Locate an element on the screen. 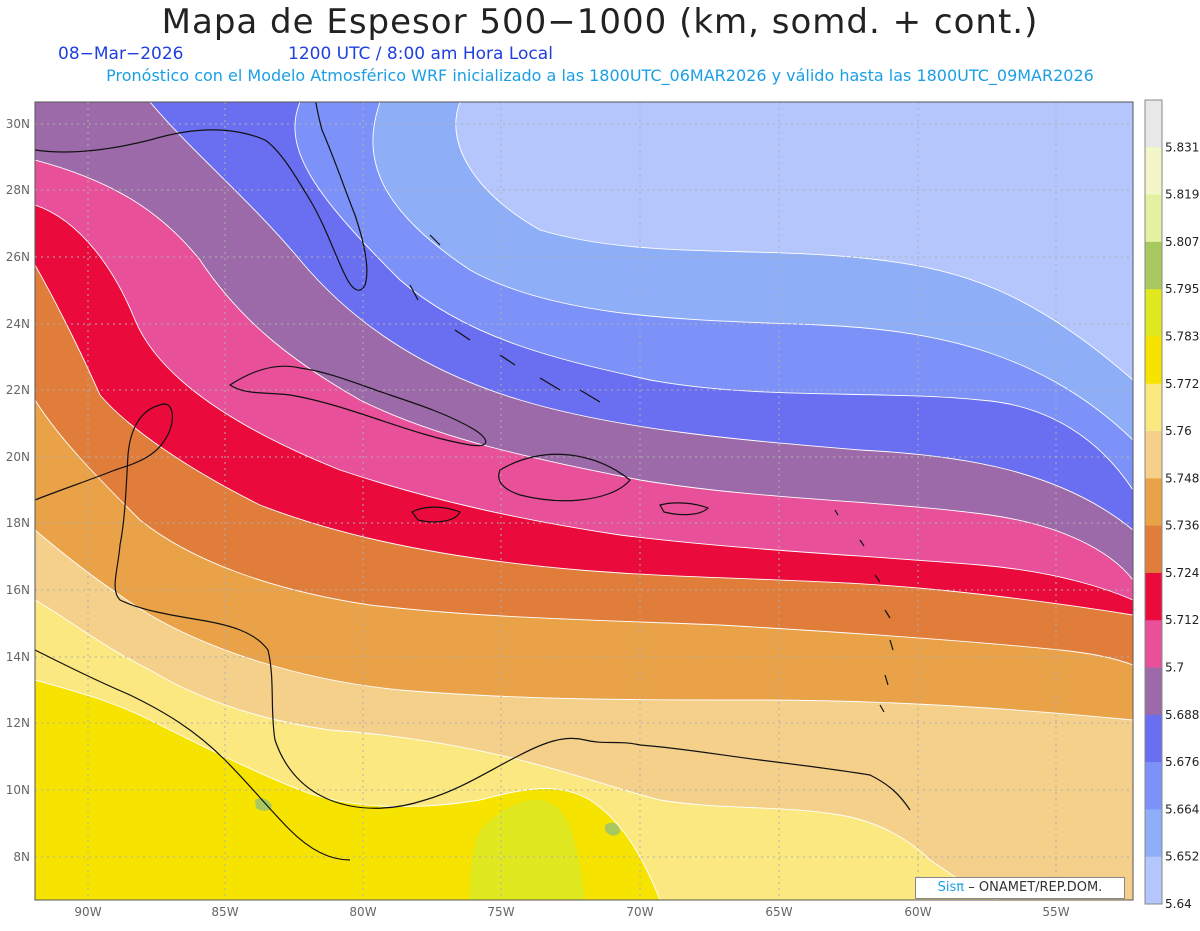  lat-label: 22N is located at coordinates (18, 390).